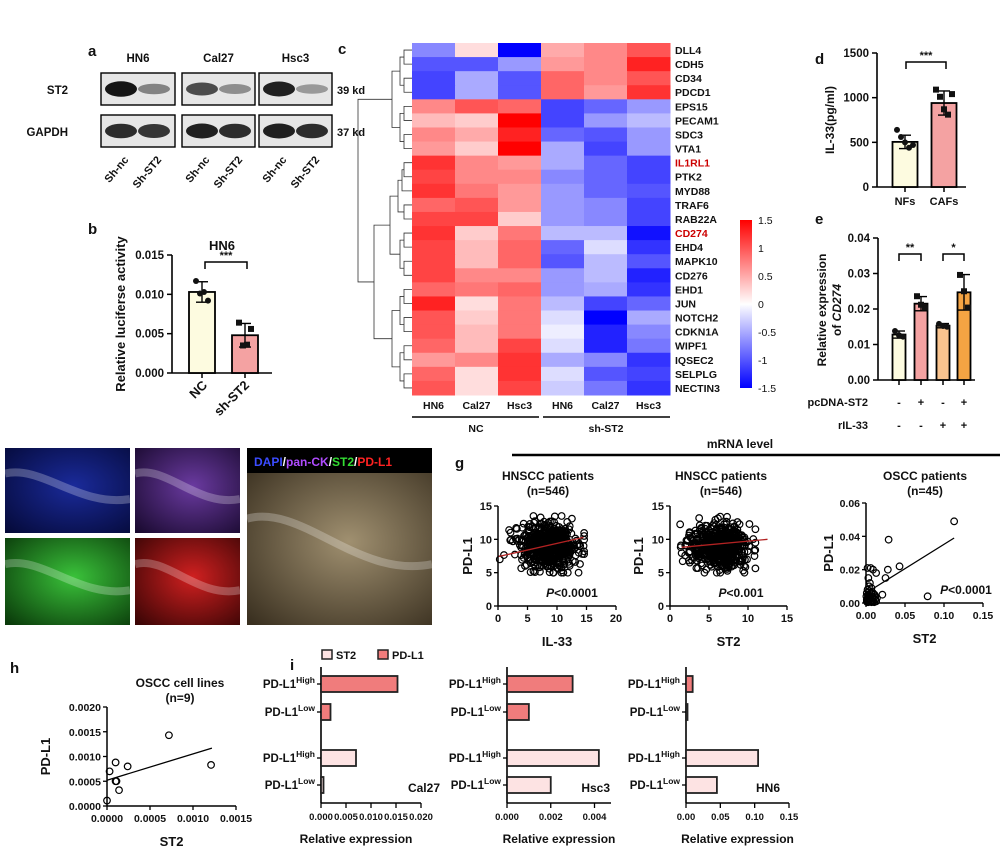 The width and height of the screenshot is (1006, 865). Describe the element at coordinates (927, 56) in the screenshot. I see `significance-label: ***` at that location.